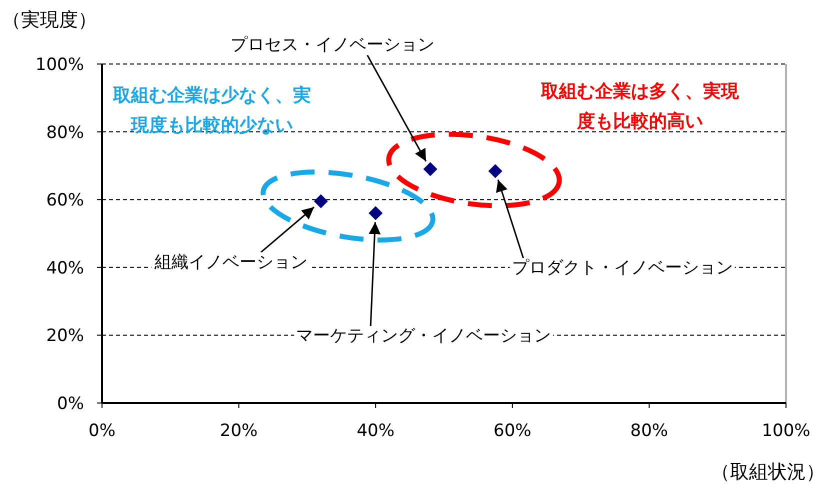  What do you see at coordinates (49, 20) in the screenshot?
I see `y-axis-title: （実現度）` at bounding box center [49, 20].